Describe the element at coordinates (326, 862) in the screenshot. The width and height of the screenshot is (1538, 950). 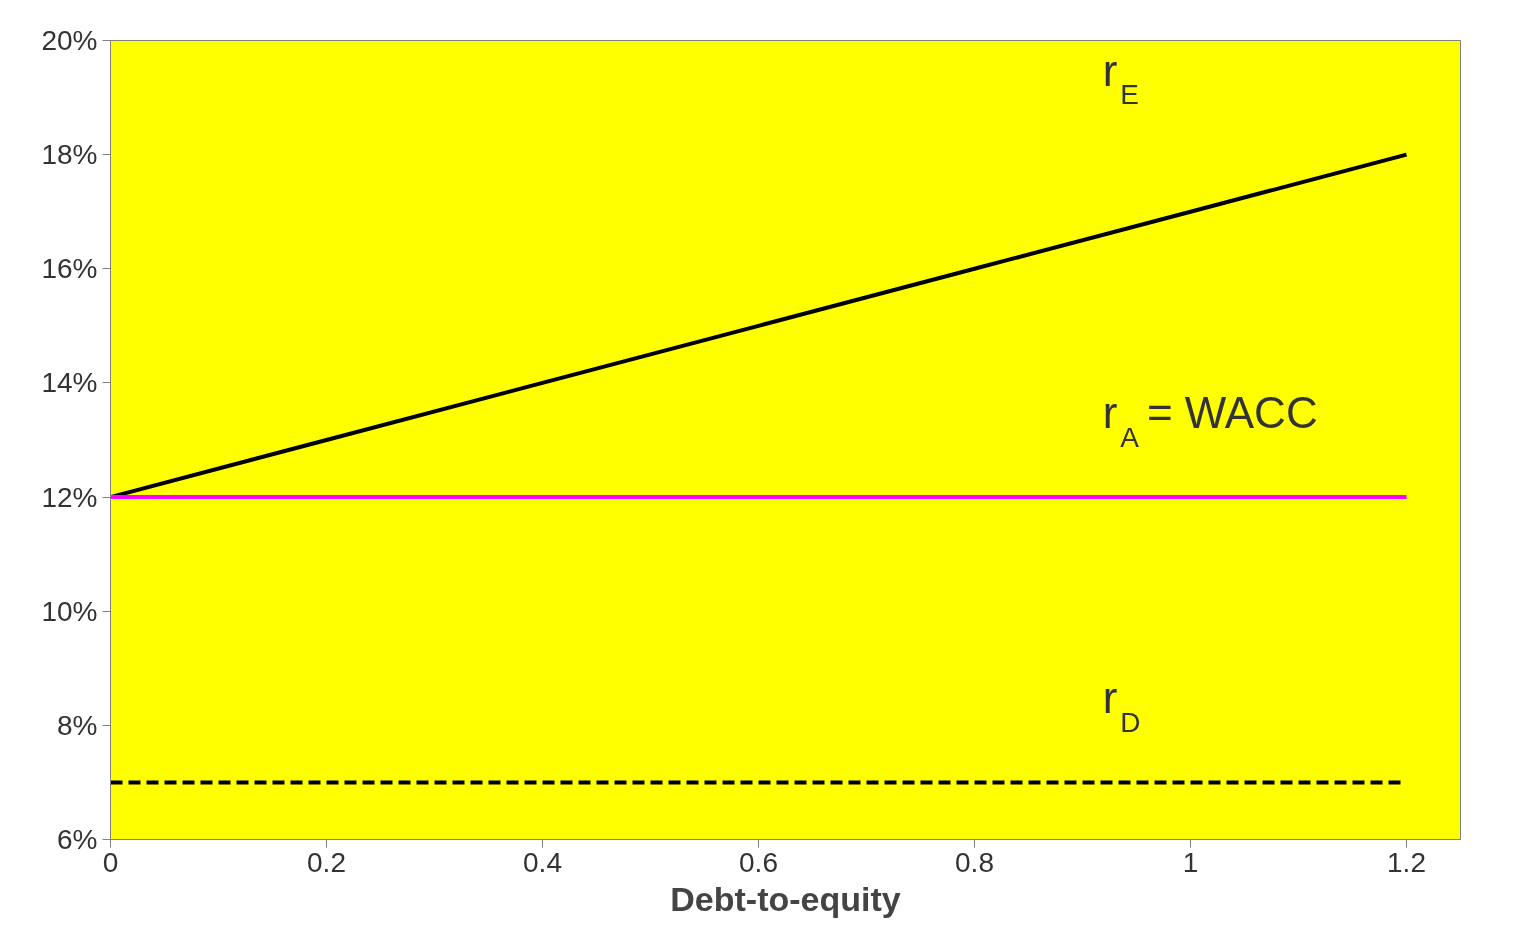
I see `x-tick-label: 0.2` at that location.